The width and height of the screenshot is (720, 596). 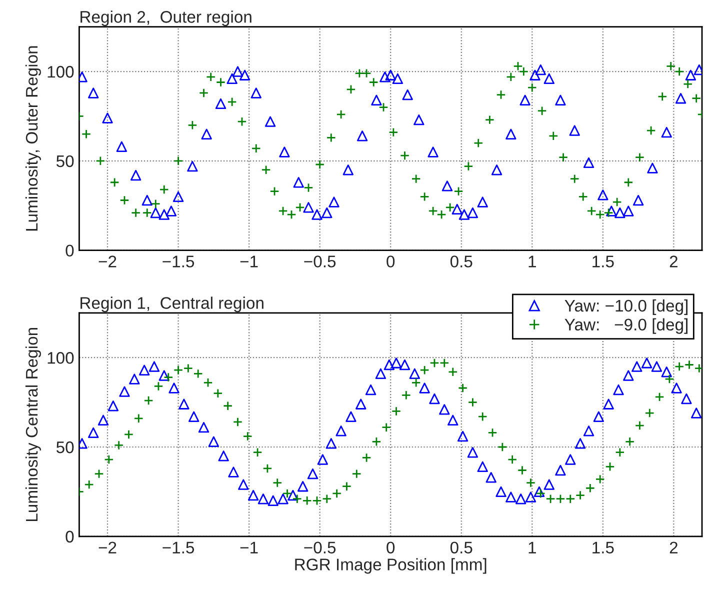 What do you see at coordinates (172, 304) in the screenshot?
I see `chart-title: Region 1, Central region` at bounding box center [172, 304].